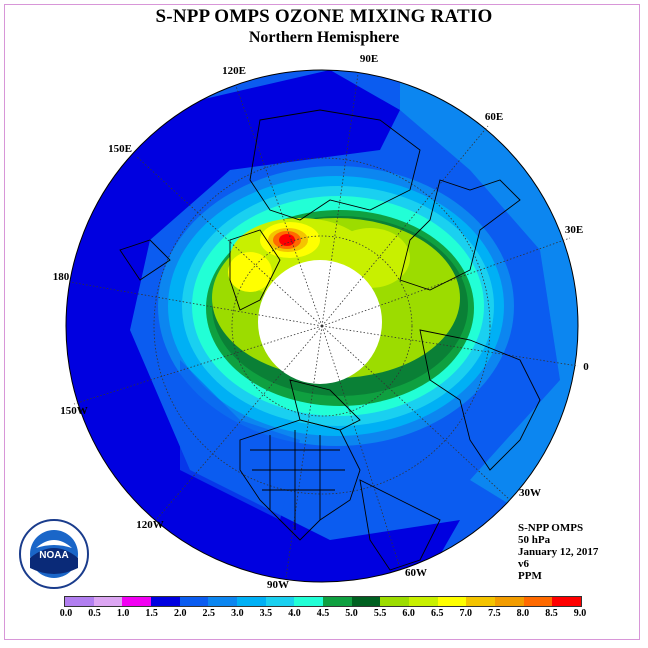  What do you see at coordinates (234, 71) in the screenshot?
I see `lon-label-120e: 120E` at bounding box center [234, 71].